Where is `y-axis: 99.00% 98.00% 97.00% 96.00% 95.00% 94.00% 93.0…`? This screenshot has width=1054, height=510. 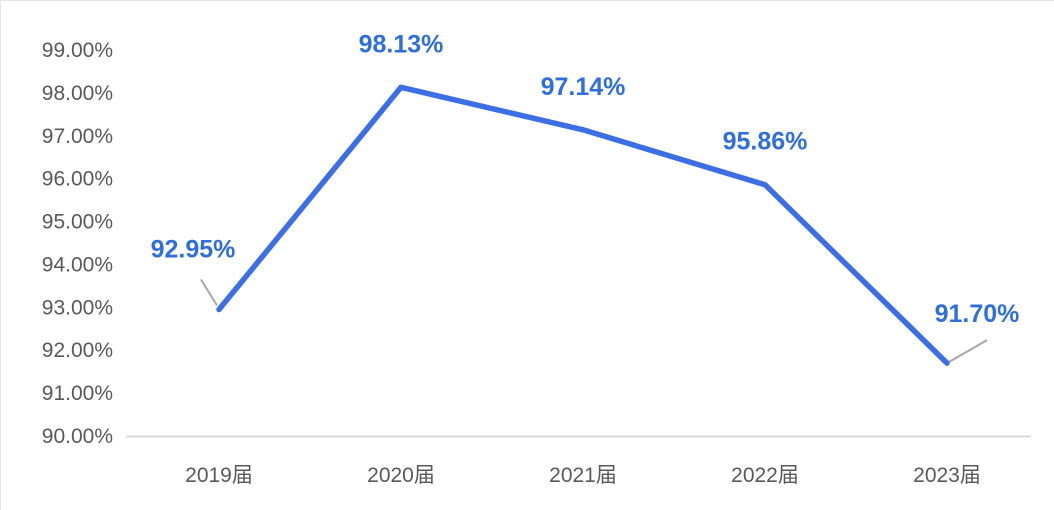
y-axis: 99.00% 98.00% 97.00% 96.00% 95.00% 94.00% 93.0… is located at coordinates (77, 243).